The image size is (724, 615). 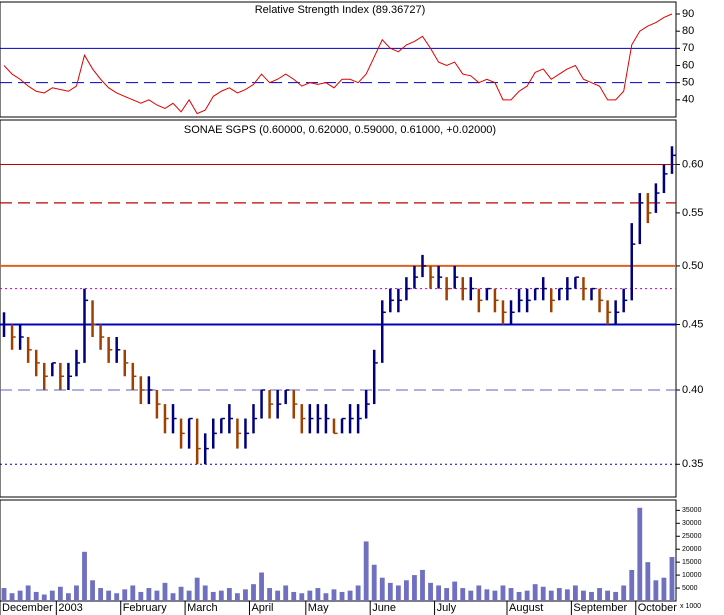 I want to click on x-tick-label: April, so click(x=262, y=608).